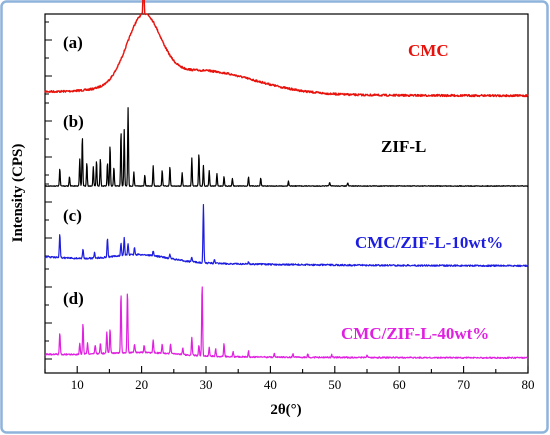  I want to click on y-axis-ticks, so click(48, 190).